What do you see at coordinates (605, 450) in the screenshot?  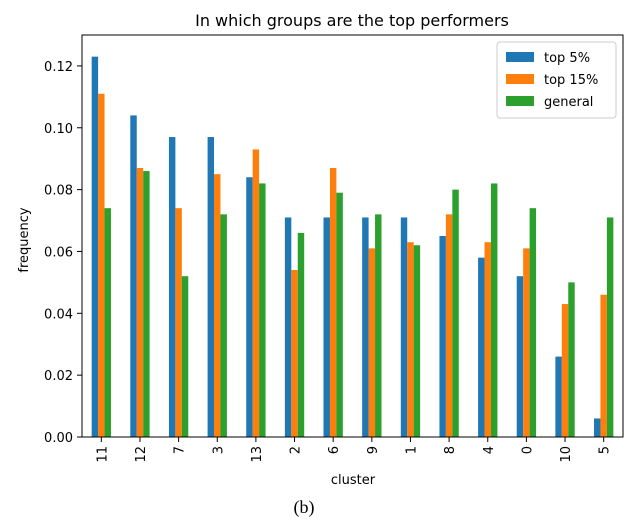 I see `x-tick-label: 5` at bounding box center [605, 450].